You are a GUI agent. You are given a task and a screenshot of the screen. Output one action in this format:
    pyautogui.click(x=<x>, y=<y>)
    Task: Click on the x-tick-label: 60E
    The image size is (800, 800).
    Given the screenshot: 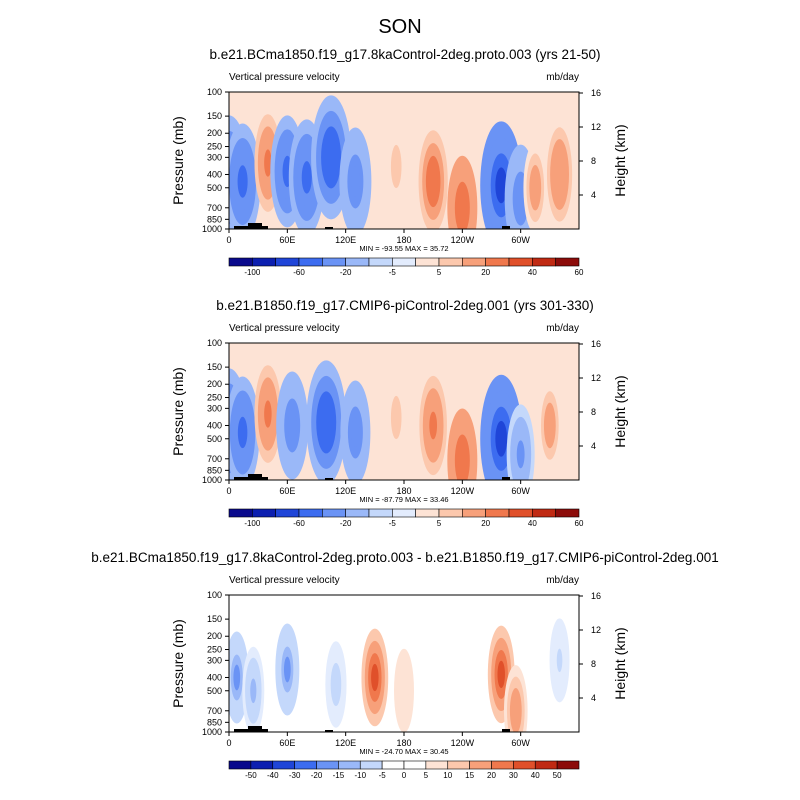 What is the action you would take?
    pyautogui.click(x=287, y=491)
    